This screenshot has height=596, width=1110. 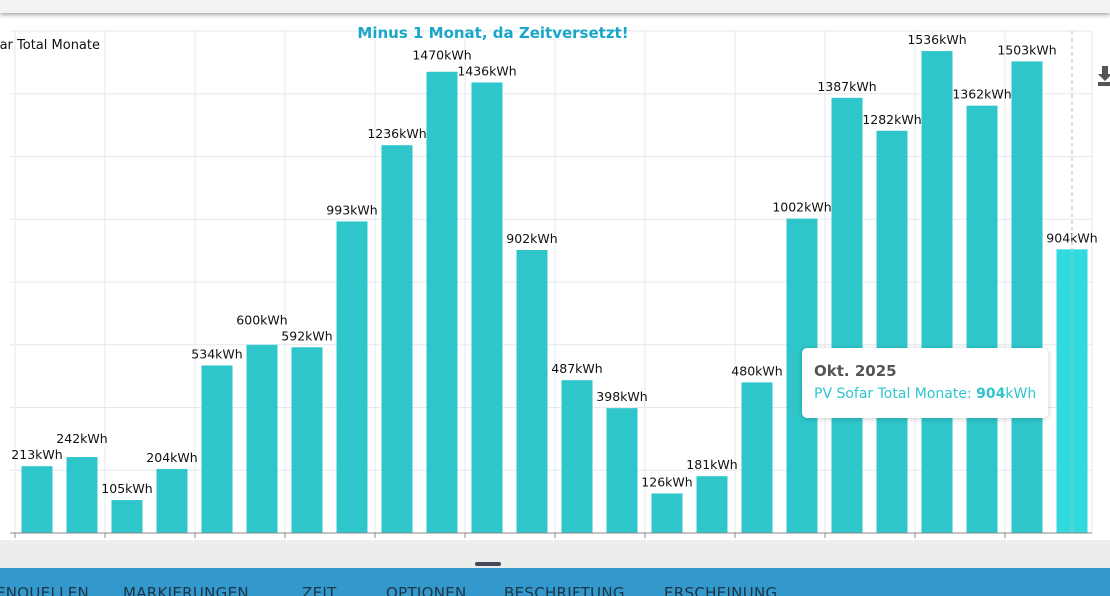 I want to click on bar-data-label: 534kWh, so click(x=216, y=353).